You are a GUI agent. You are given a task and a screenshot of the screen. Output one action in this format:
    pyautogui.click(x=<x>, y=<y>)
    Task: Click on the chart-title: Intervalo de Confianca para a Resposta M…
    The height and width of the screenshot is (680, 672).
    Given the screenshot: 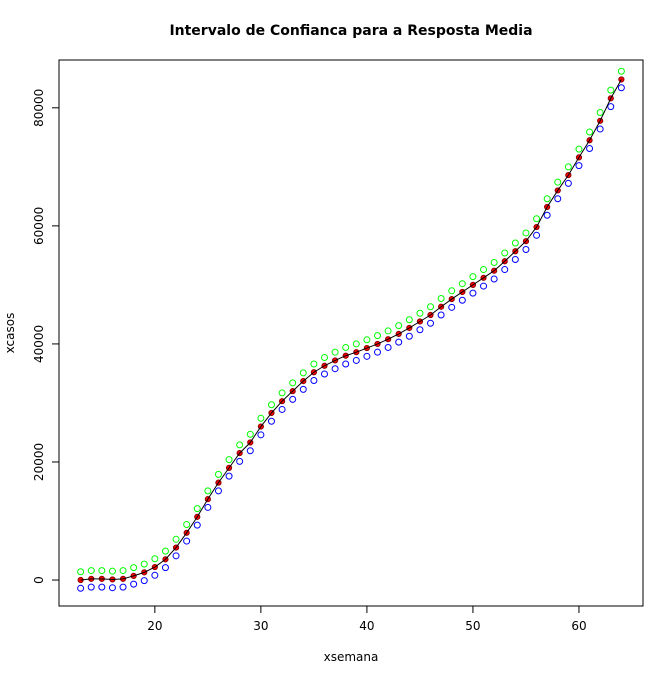 What is the action you would take?
    pyautogui.click(x=350, y=31)
    